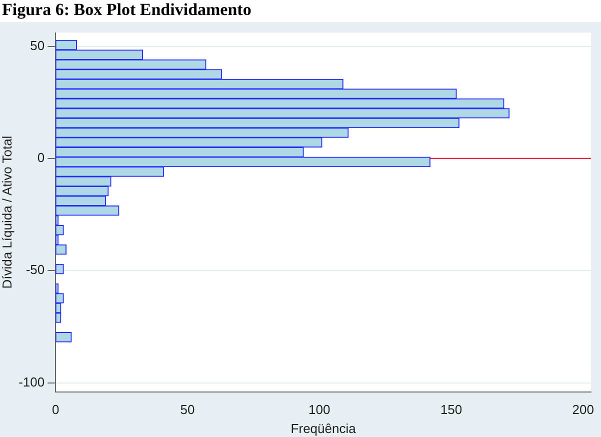  I want to click on chart-title: Figura 6: Box Plot Endividamento, so click(126, 10).